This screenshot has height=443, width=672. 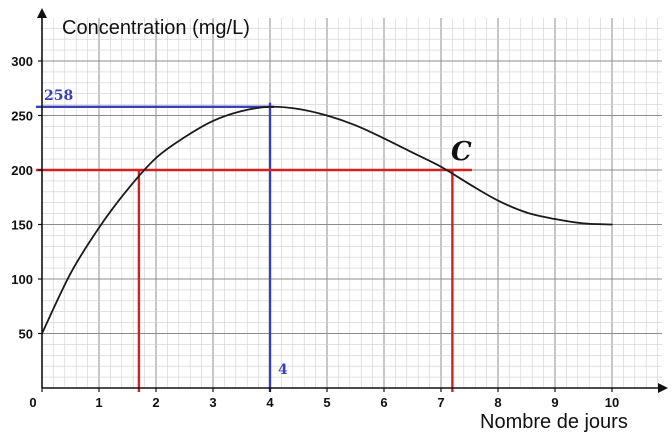 I want to click on x-axis-arrow, so click(x=663, y=388).